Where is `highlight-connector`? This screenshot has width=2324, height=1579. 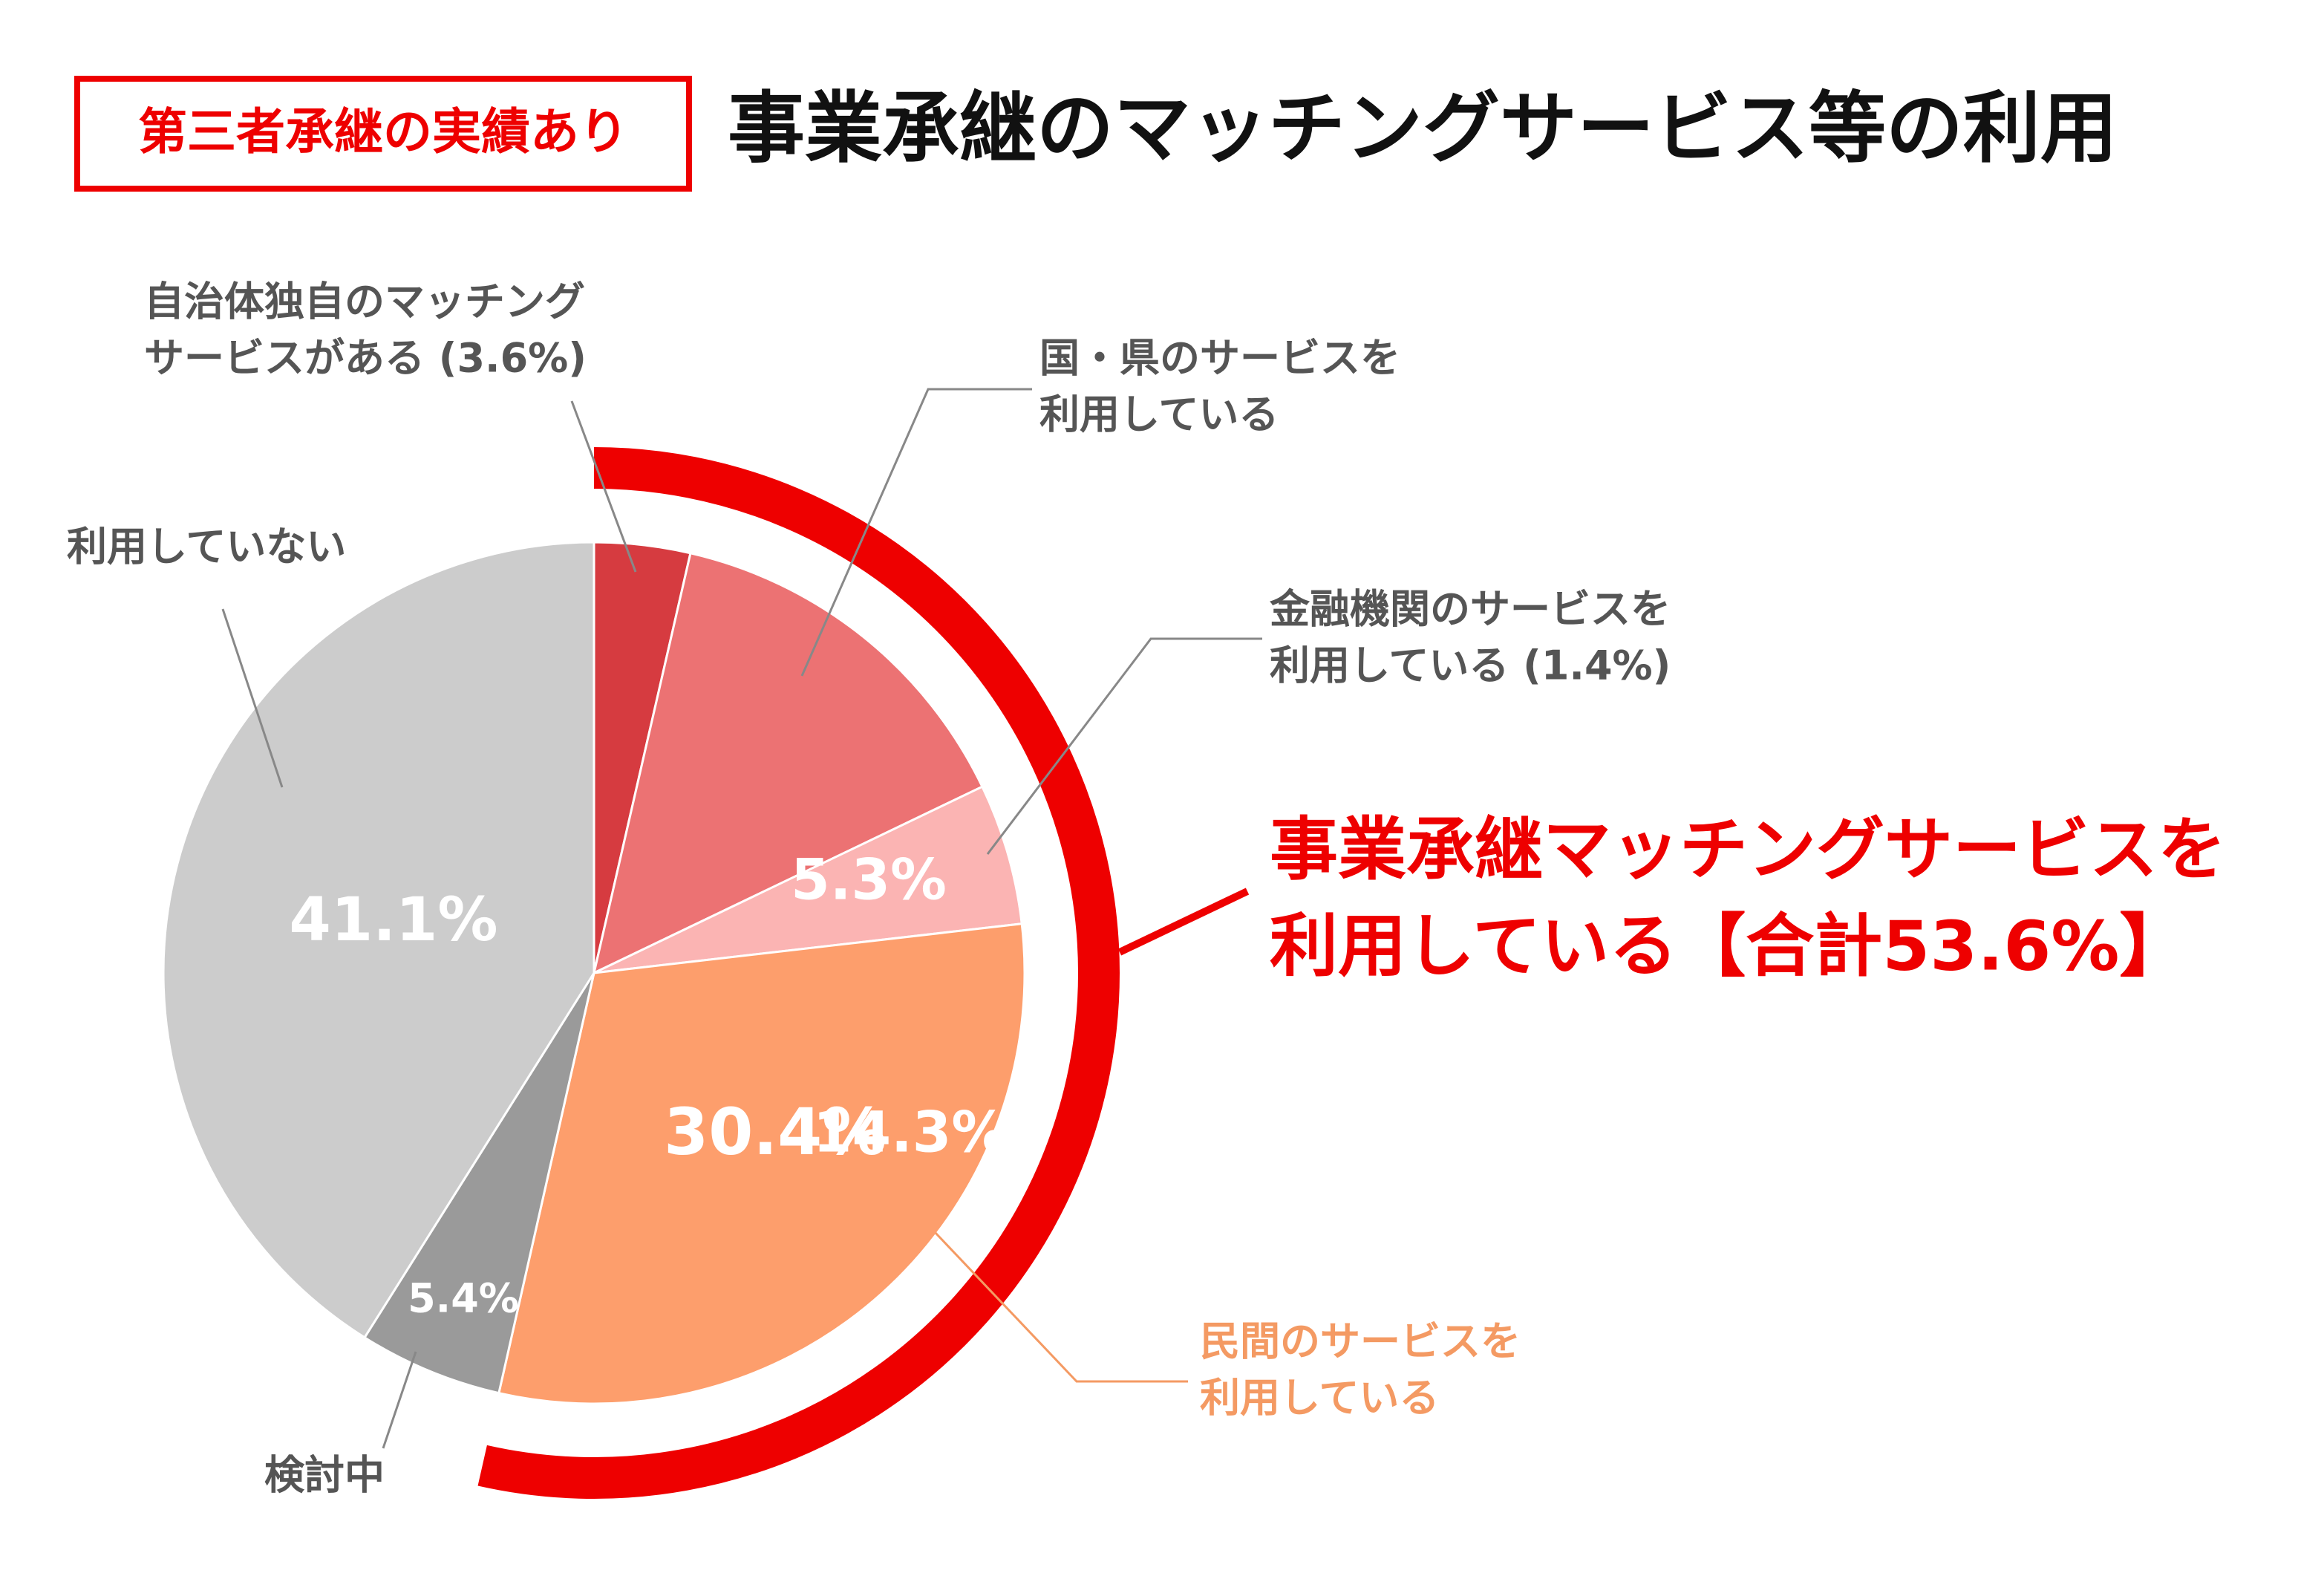 highlight-connector is located at coordinates (1183, 922).